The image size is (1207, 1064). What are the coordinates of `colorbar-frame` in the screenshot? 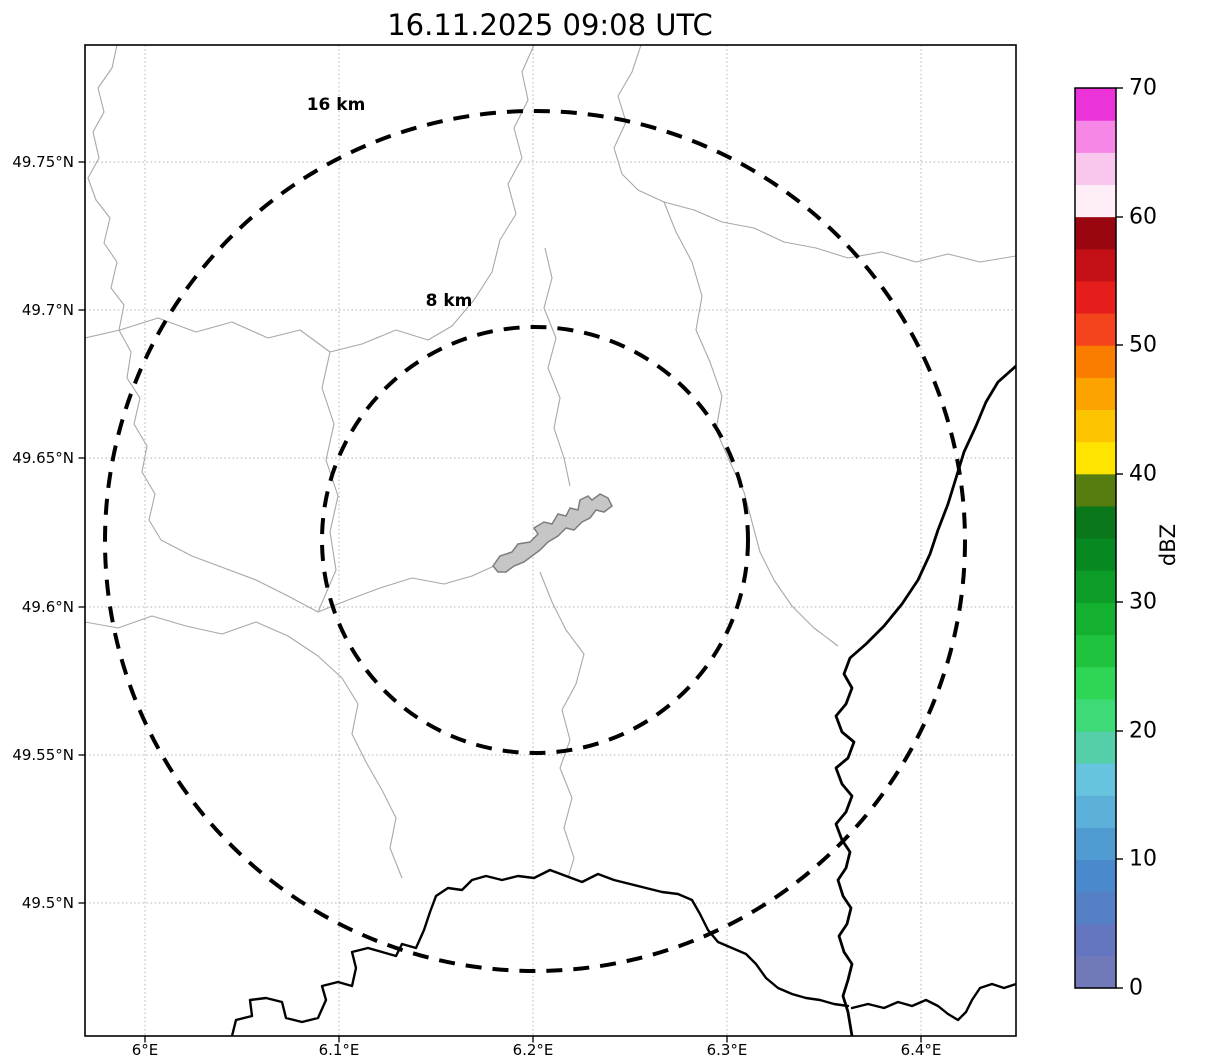 It's located at (1095, 538).